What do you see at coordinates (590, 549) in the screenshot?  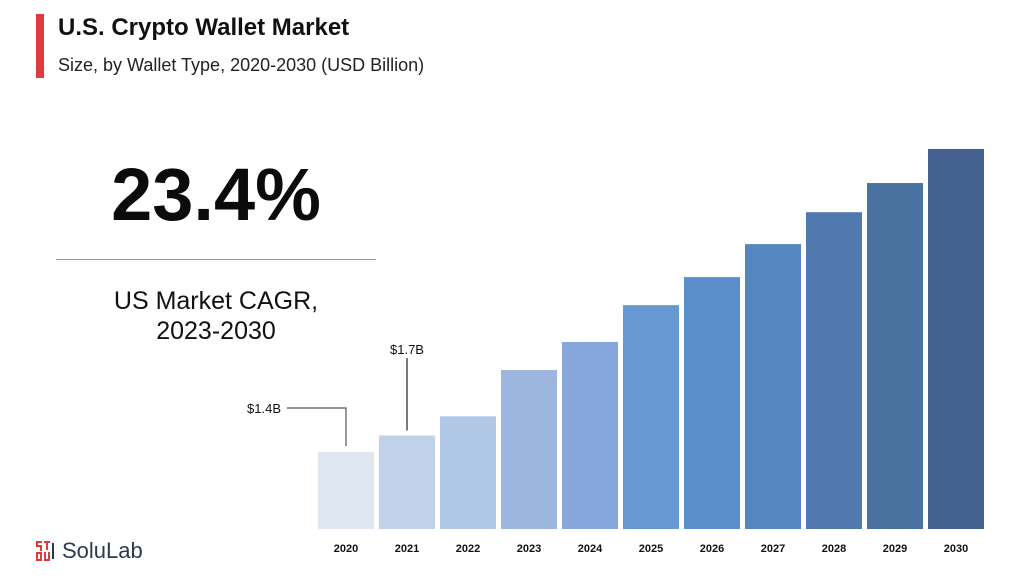 I see `x-tick-label: 2024` at bounding box center [590, 549].